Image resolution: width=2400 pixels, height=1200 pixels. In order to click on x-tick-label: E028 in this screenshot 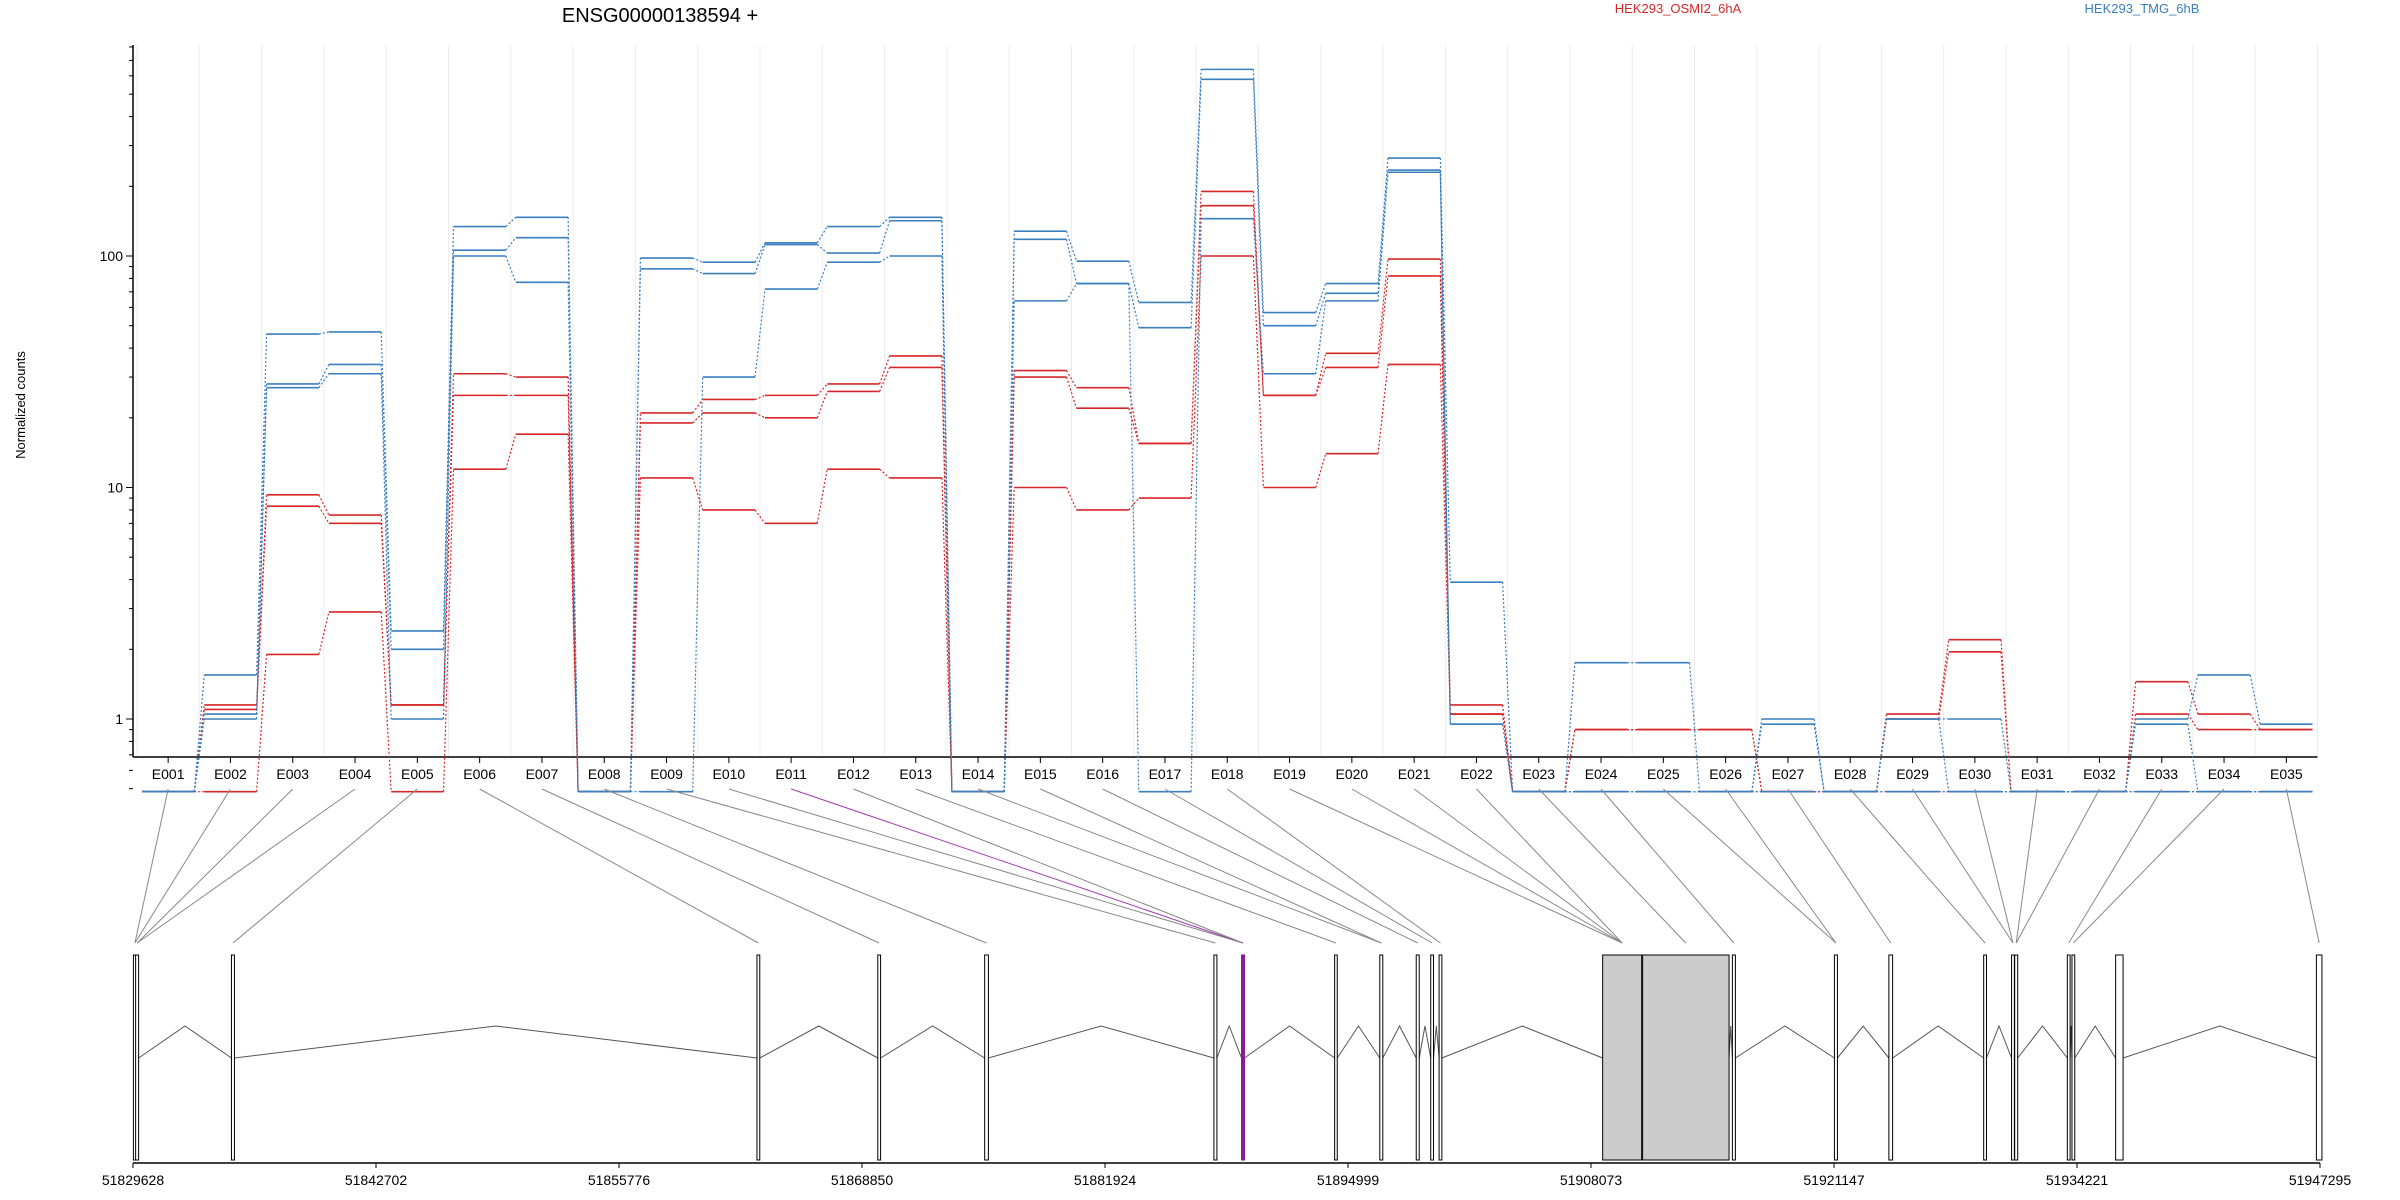, I will do `click(1850, 774)`.